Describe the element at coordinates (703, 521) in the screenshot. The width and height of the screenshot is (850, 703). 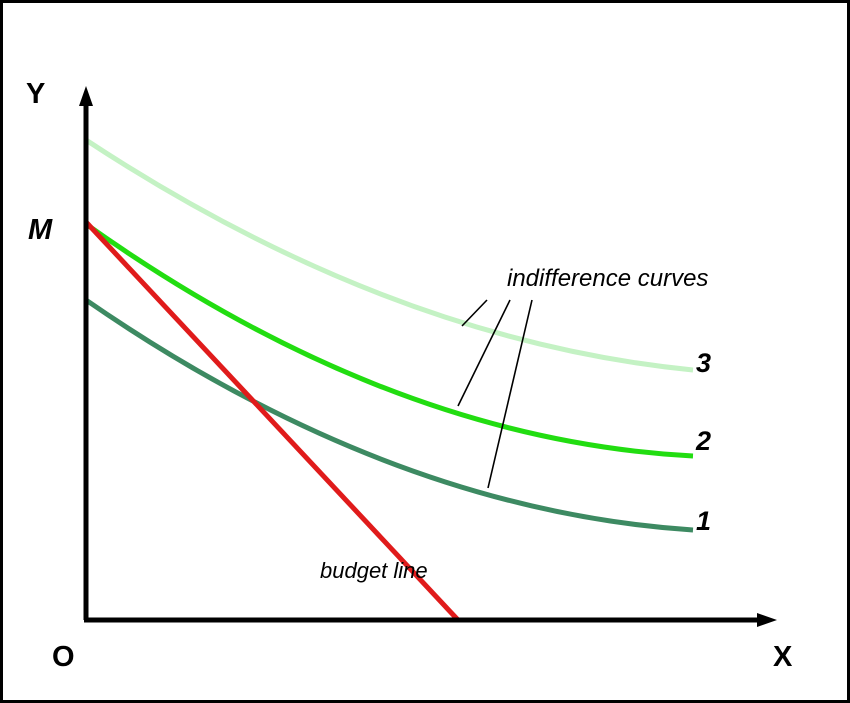
I see `curve-1-label: 1` at that location.